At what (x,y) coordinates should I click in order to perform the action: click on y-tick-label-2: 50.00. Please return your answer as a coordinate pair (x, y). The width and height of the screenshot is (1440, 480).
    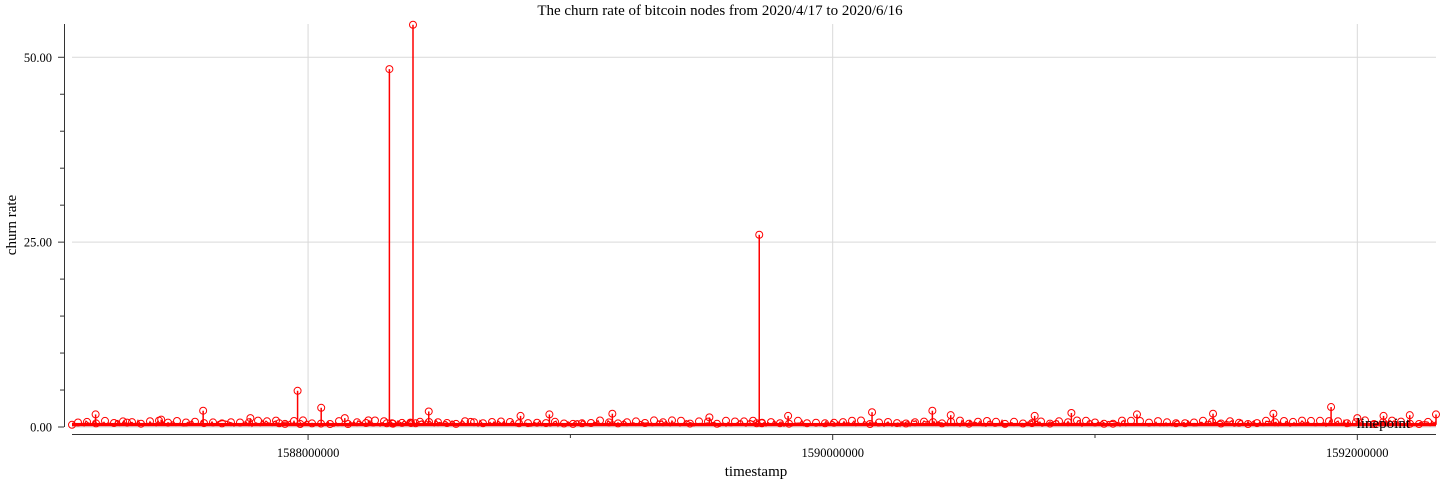
    Looking at the image, I should click on (38, 58).